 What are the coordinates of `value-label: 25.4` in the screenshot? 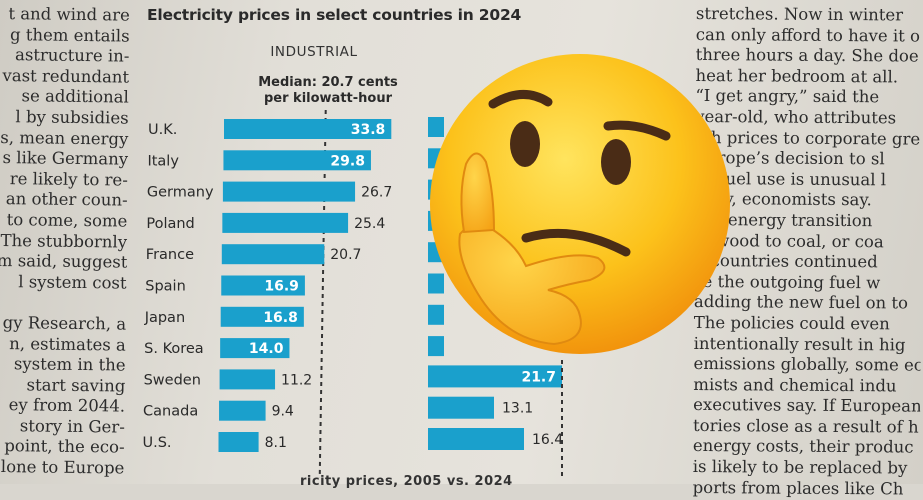 It's located at (369, 224).